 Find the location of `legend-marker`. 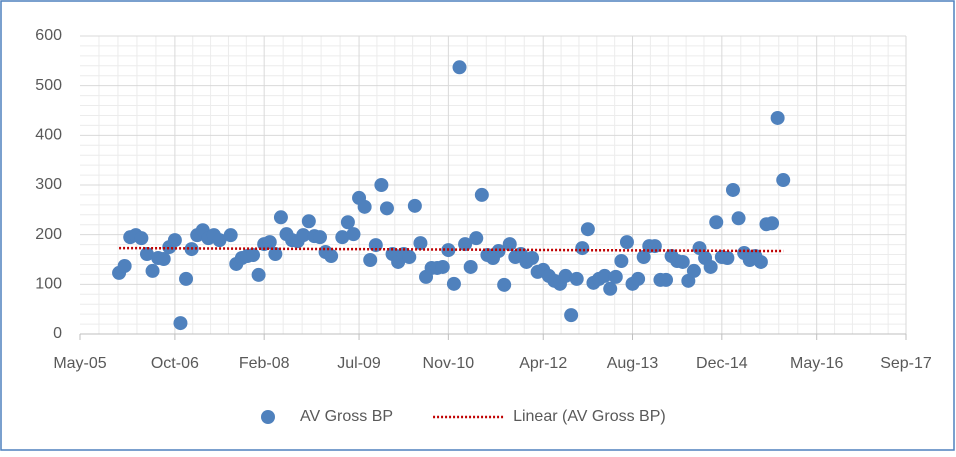

legend-marker is located at coordinates (268, 417).